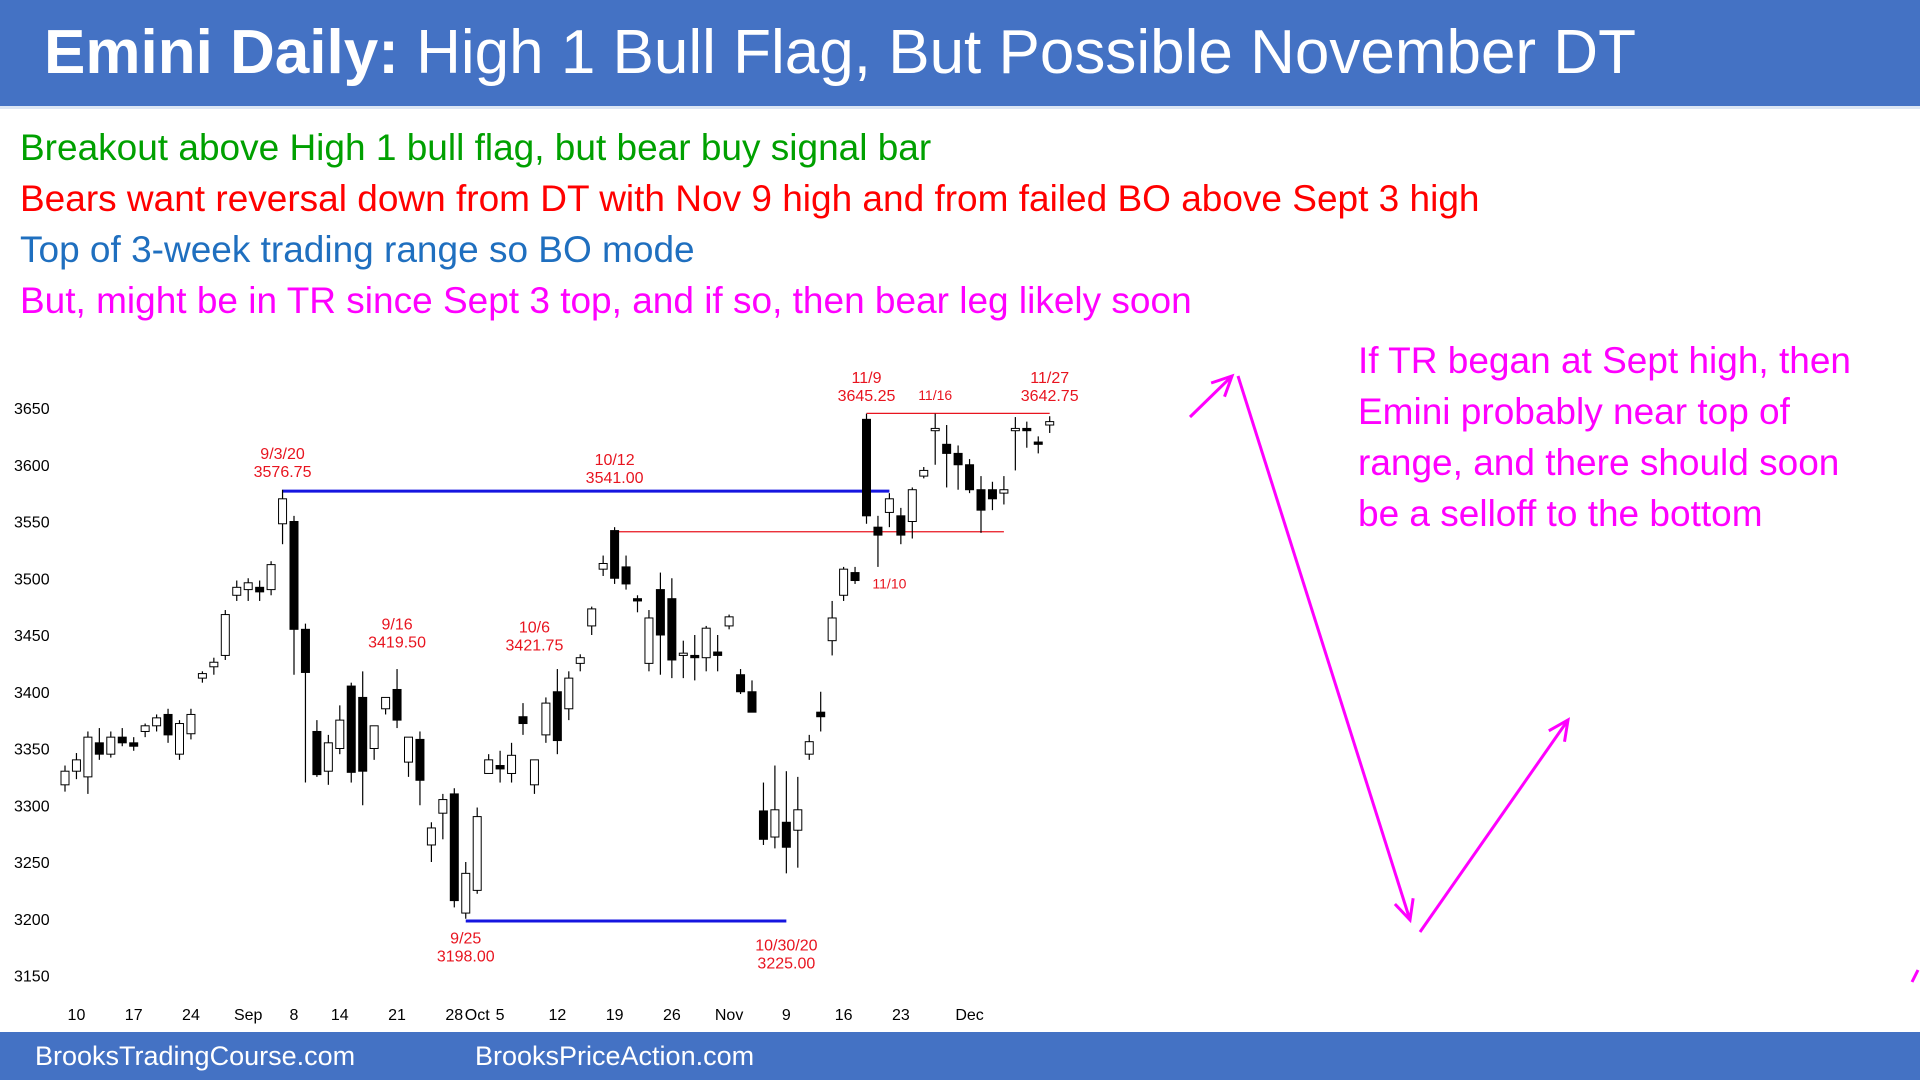 Image resolution: width=1920 pixels, height=1080 pixels. What do you see at coordinates (615, 478) in the screenshot?
I see `annotation-value: 3541.00` at bounding box center [615, 478].